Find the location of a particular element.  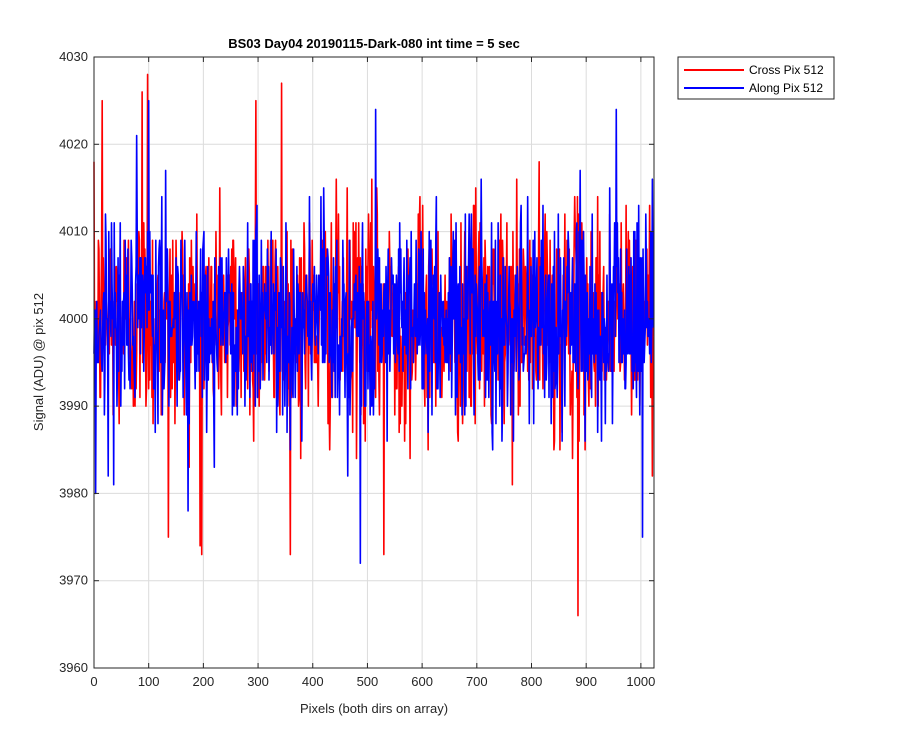

legend-box is located at coordinates (756, 78).